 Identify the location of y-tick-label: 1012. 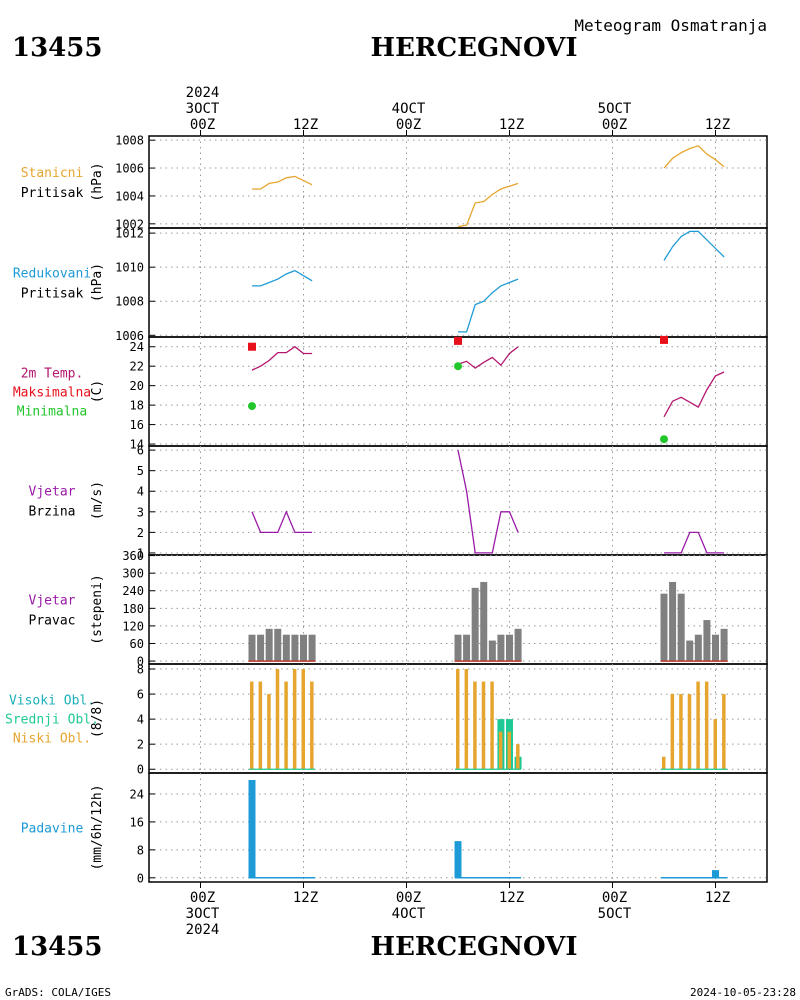
(129, 234).